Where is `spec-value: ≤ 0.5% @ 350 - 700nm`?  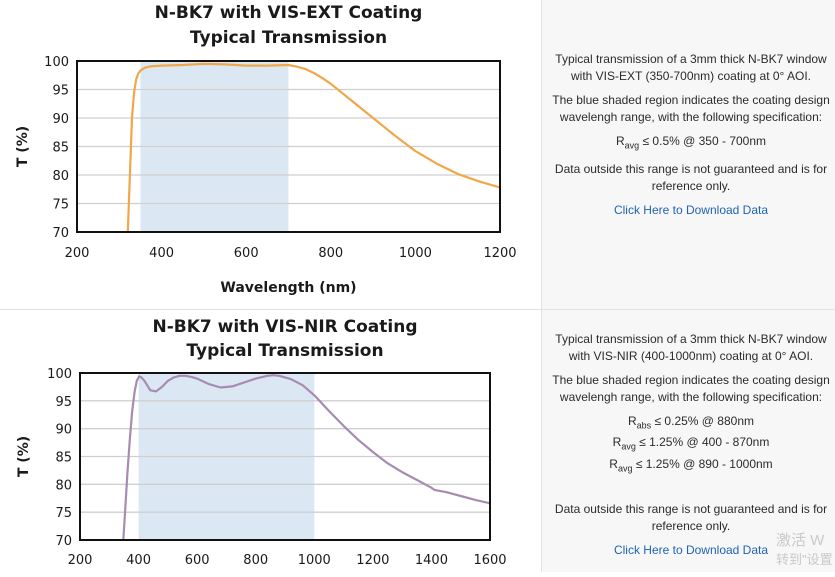 spec-value: ≤ 0.5% @ 350 - 700nm is located at coordinates (704, 141).